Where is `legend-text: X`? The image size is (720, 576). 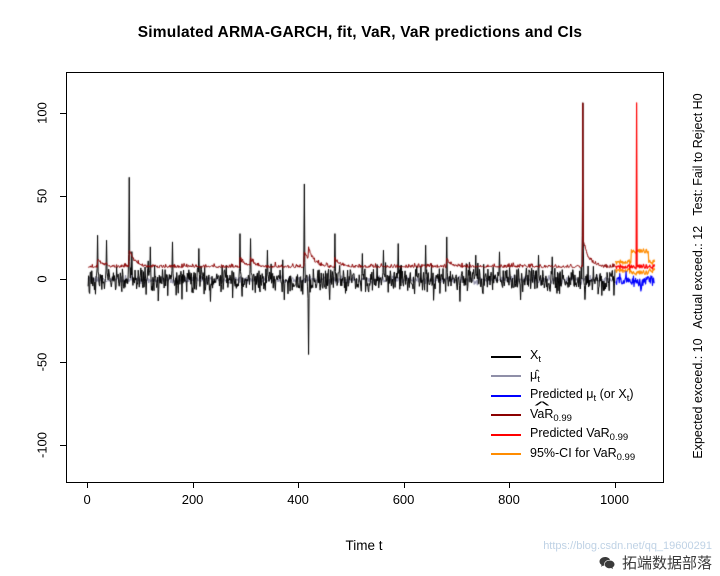 legend-text: X is located at coordinates (534, 355).